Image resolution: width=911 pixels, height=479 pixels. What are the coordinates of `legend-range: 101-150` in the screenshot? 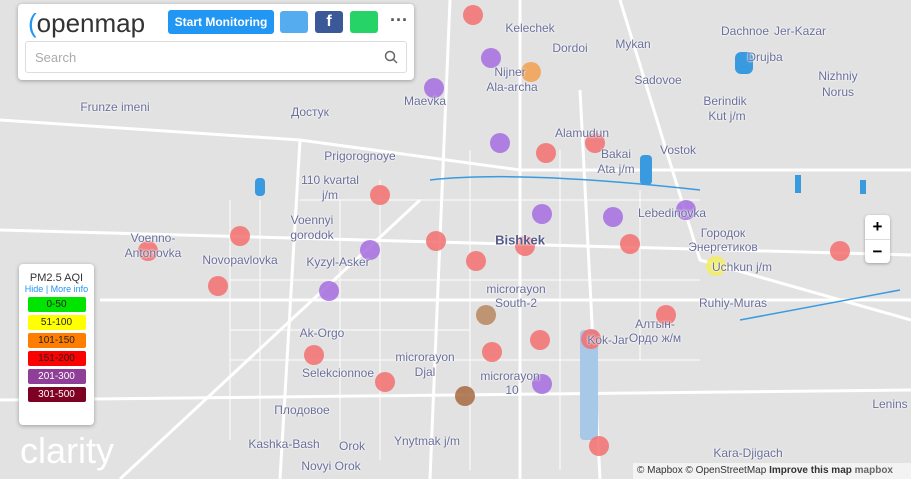 It's located at (56, 340).